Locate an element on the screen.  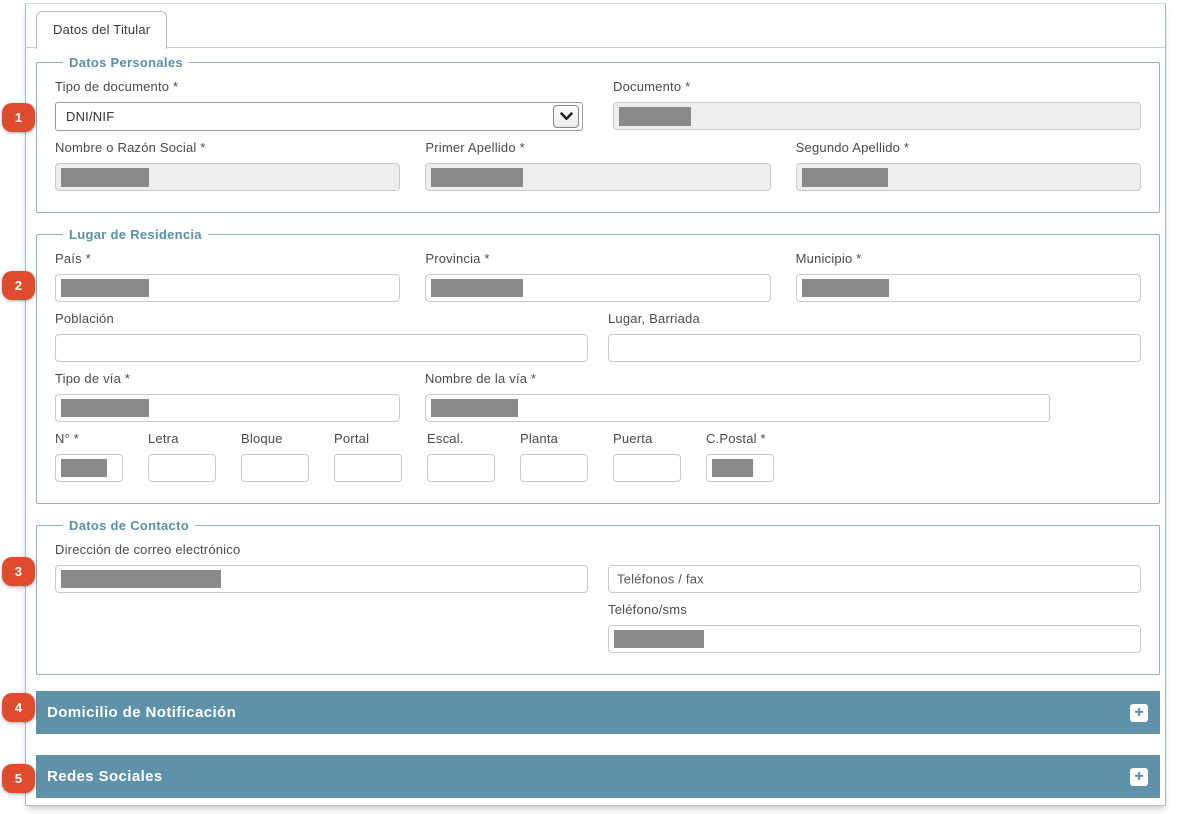
cpostal-input is located at coordinates (740, 468).